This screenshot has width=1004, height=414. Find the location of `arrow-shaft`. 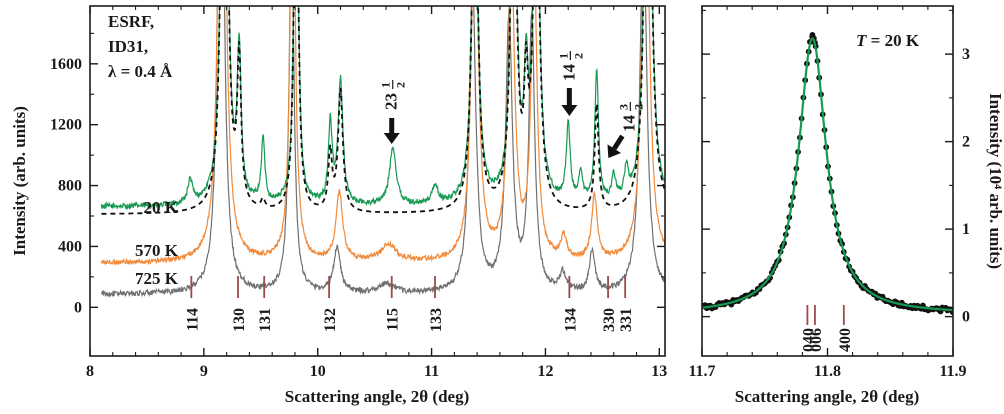

arrow-shaft is located at coordinates (618, 142).